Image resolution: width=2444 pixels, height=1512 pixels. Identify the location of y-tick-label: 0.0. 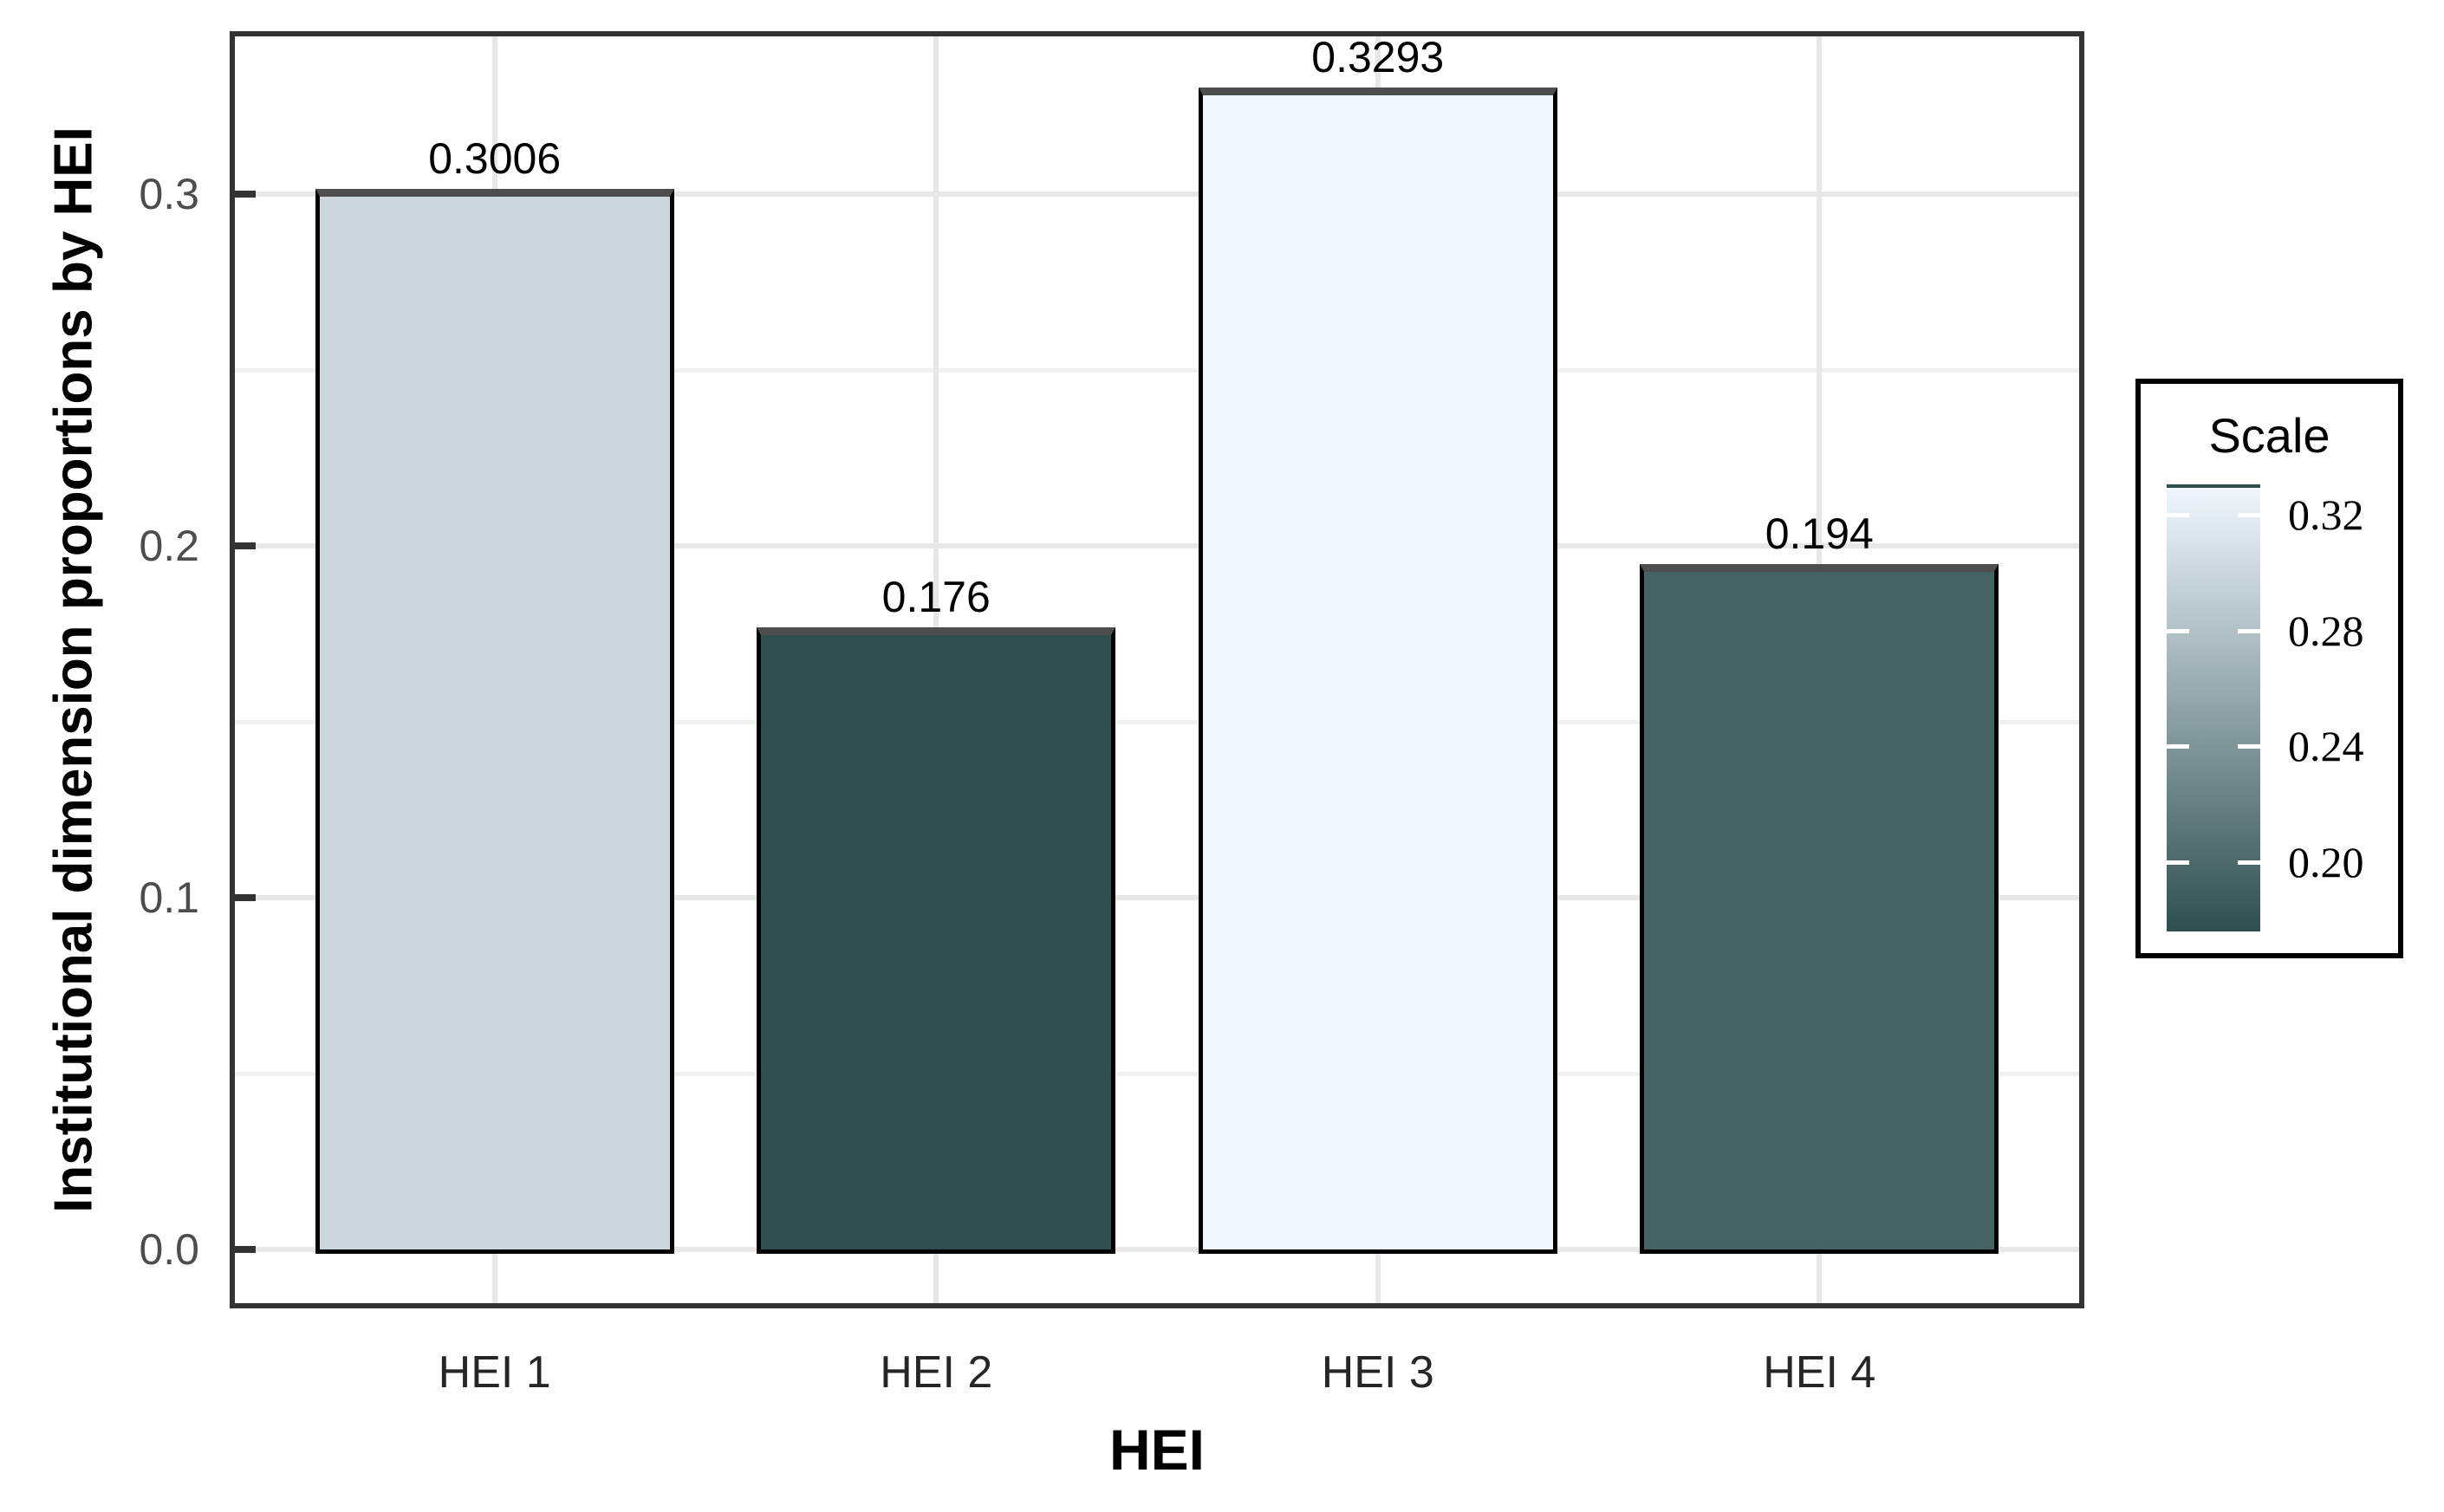
(169, 1249).